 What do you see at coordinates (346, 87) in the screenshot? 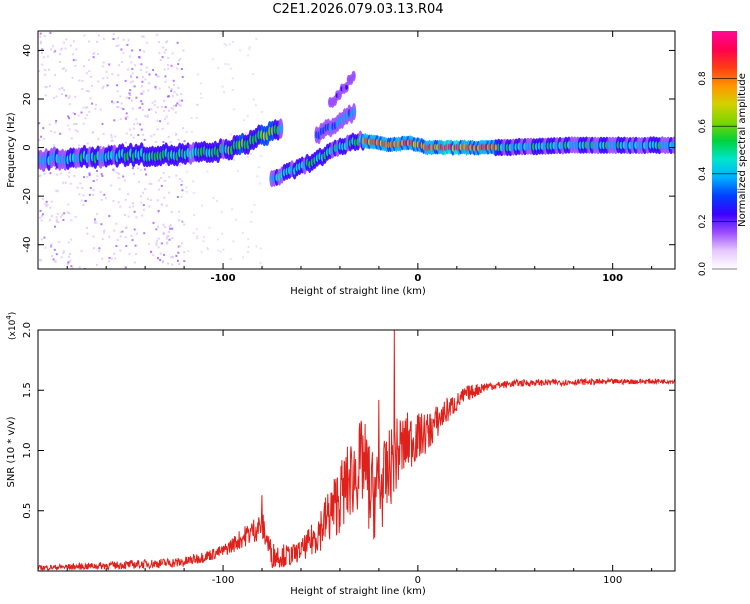
I see `faint-trace-core` at bounding box center [346, 87].